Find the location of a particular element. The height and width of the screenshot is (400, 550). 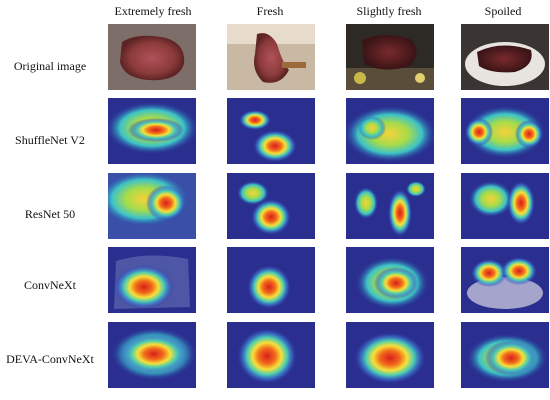

column-label-slightly-fresh: Slightly fresh is located at coordinates (389, 11).